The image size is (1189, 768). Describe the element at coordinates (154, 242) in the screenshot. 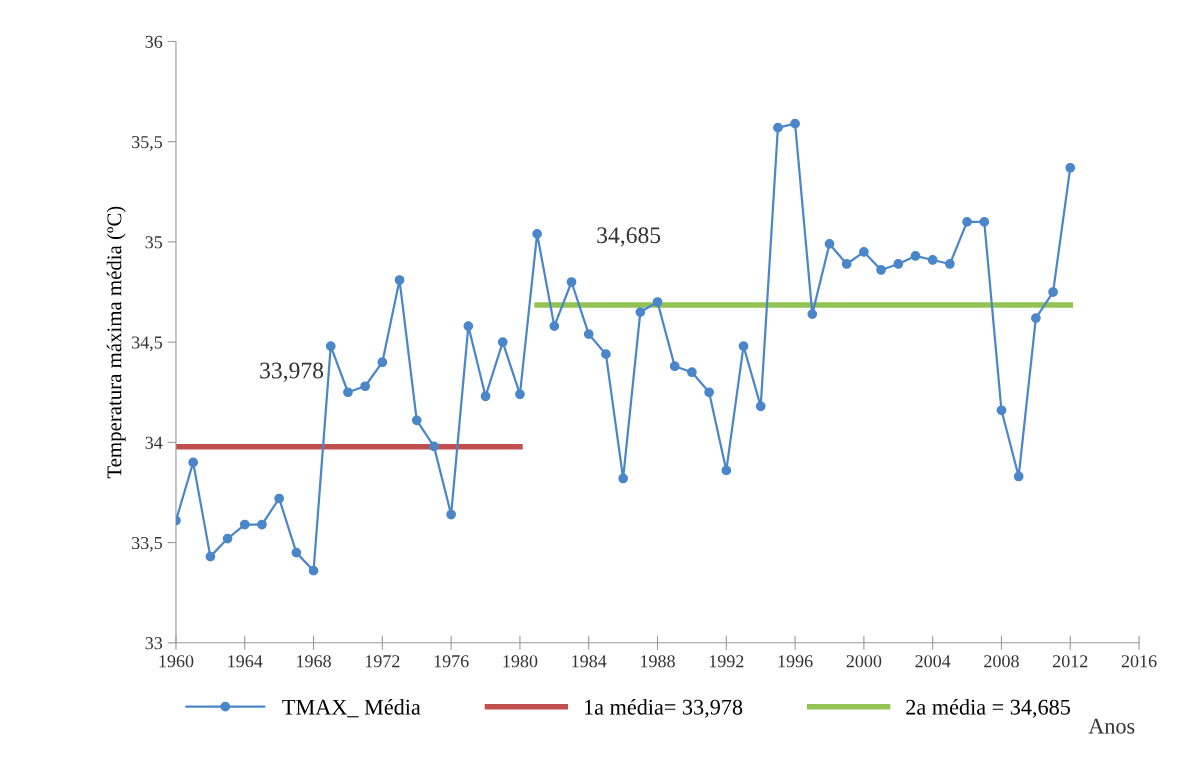

I see `y-tick-label: 35` at that location.